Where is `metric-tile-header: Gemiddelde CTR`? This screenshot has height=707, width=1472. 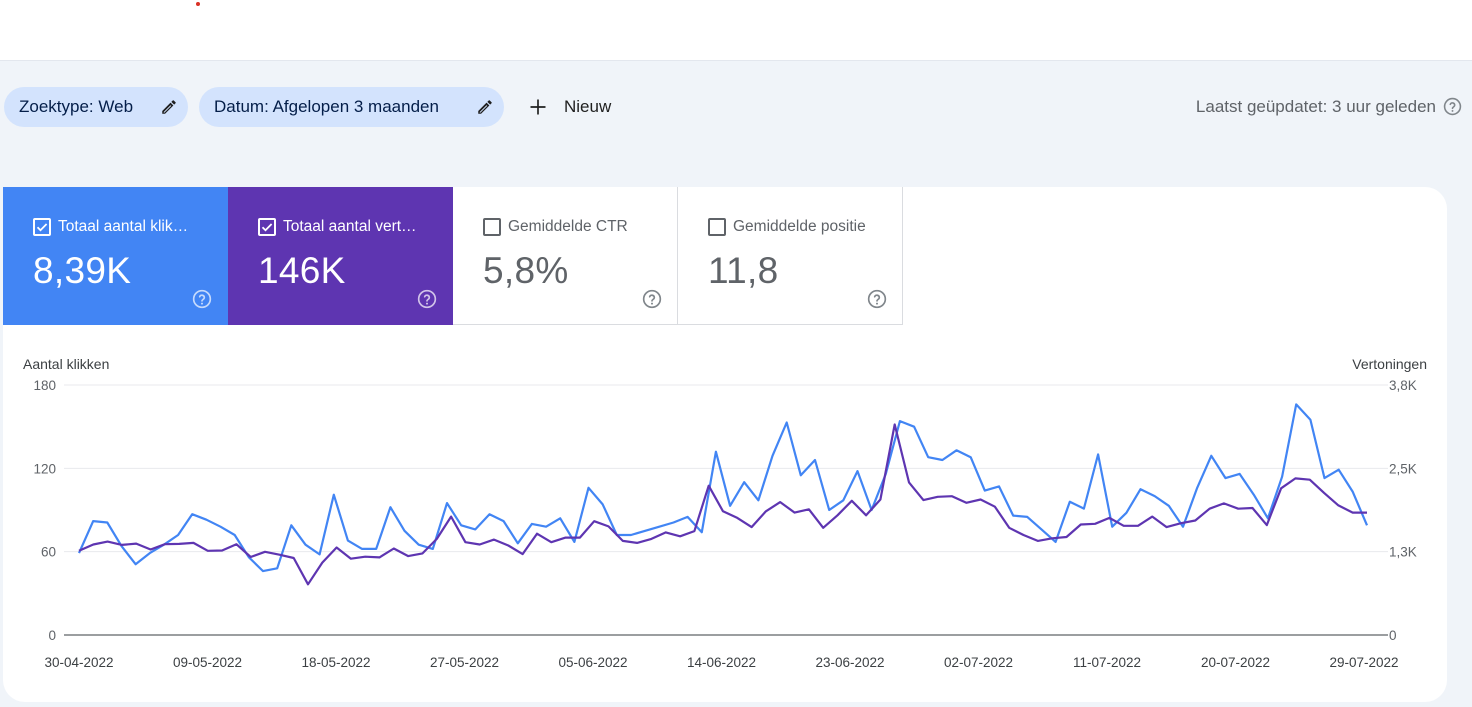
metric-tile-header: Gemiddelde CTR is located at coordinates (578, 227).